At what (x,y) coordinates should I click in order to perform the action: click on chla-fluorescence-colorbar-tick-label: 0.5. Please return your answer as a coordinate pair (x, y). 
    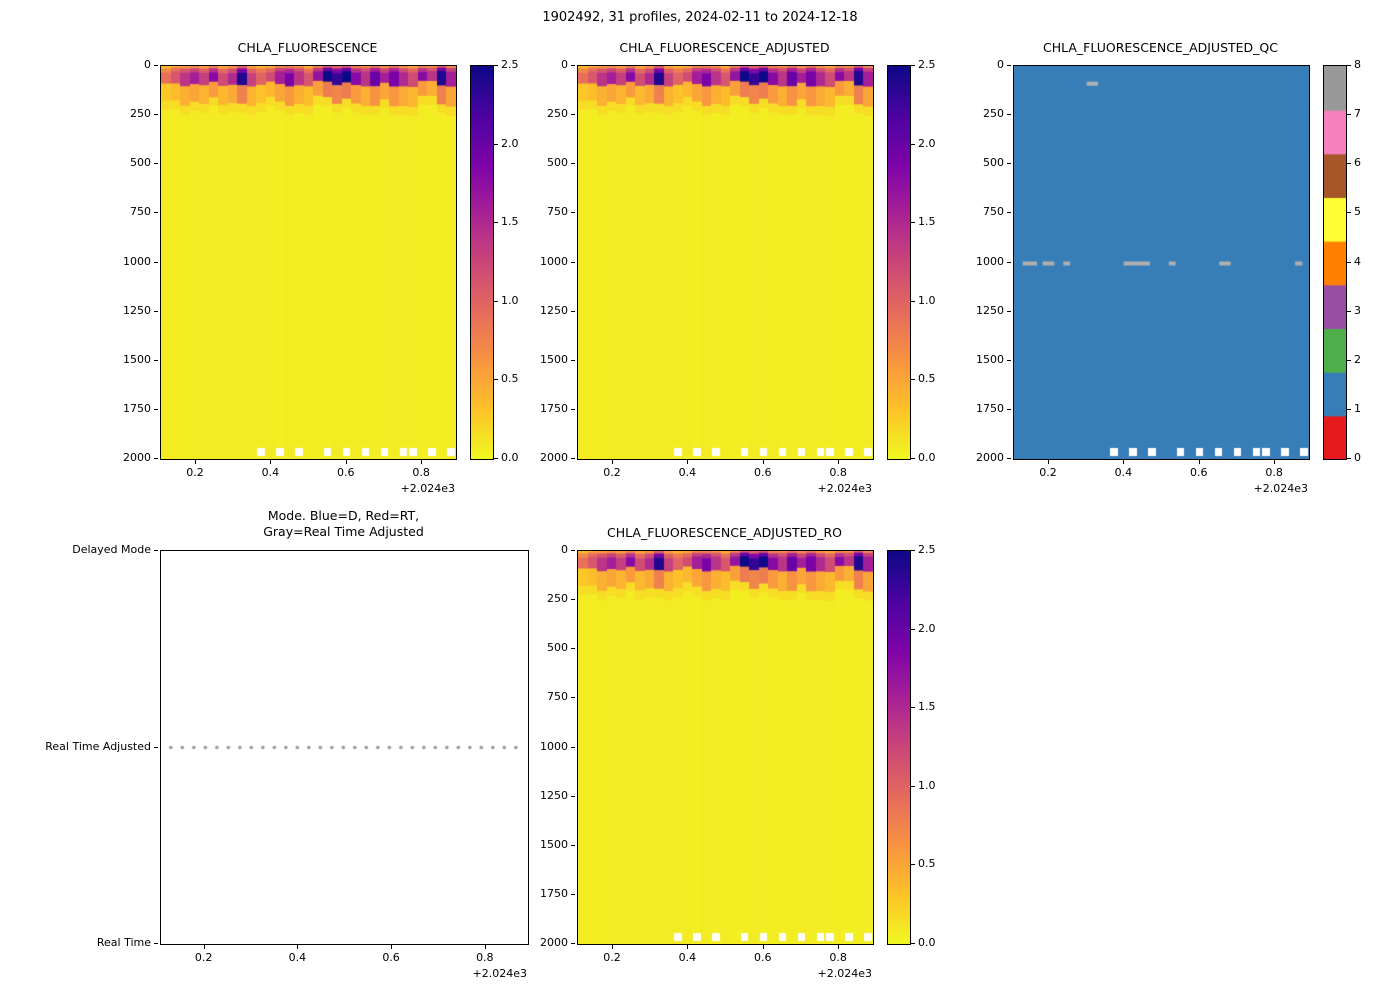
    Looking at the image, I should click on (510, 379).